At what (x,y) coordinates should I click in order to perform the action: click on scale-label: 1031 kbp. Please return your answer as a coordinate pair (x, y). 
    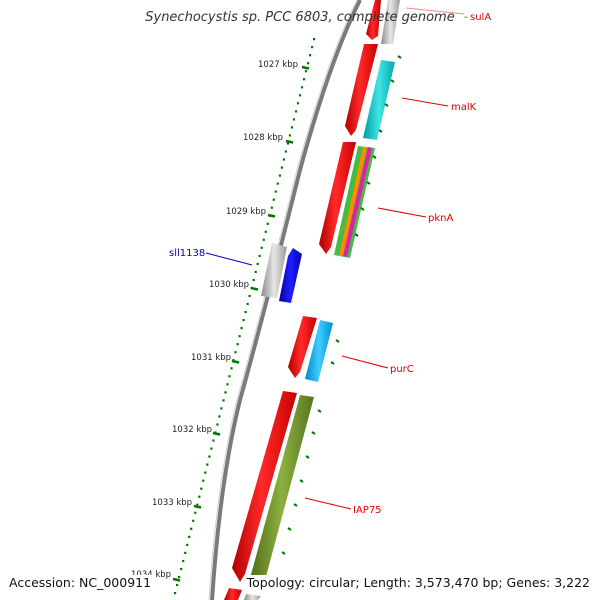
    Looking at the image, I should click on (211, 358).